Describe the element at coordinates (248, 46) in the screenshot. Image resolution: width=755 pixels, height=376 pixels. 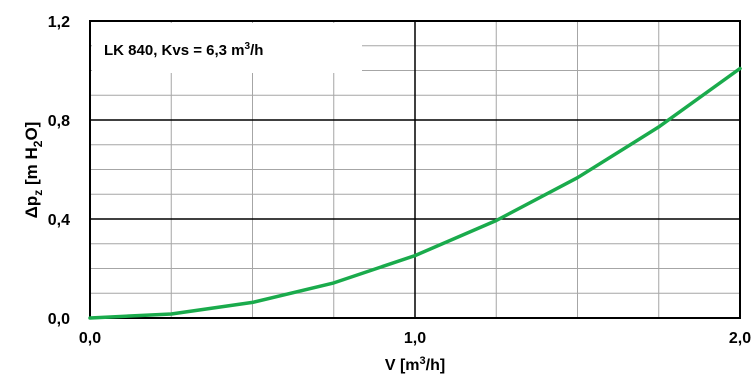
I see `annotation-sup: 3` at that location.